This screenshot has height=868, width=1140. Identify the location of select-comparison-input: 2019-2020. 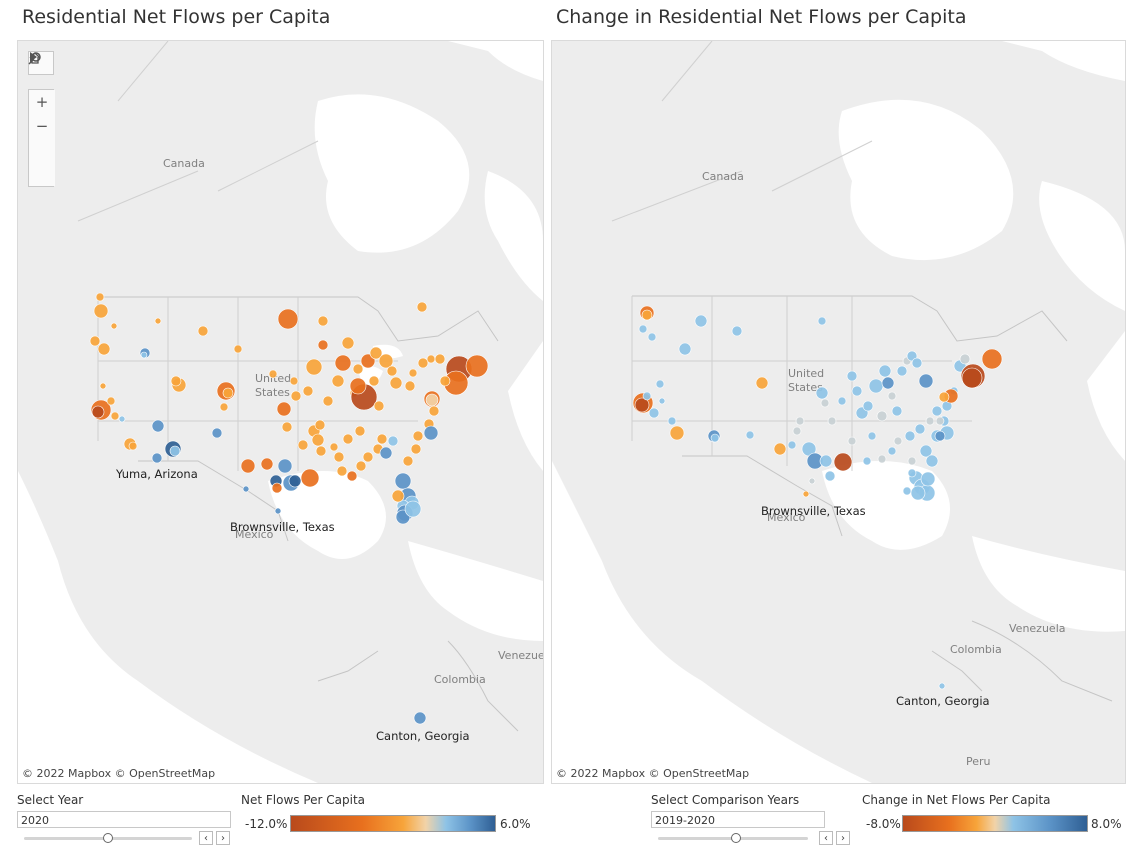
(738, 819).